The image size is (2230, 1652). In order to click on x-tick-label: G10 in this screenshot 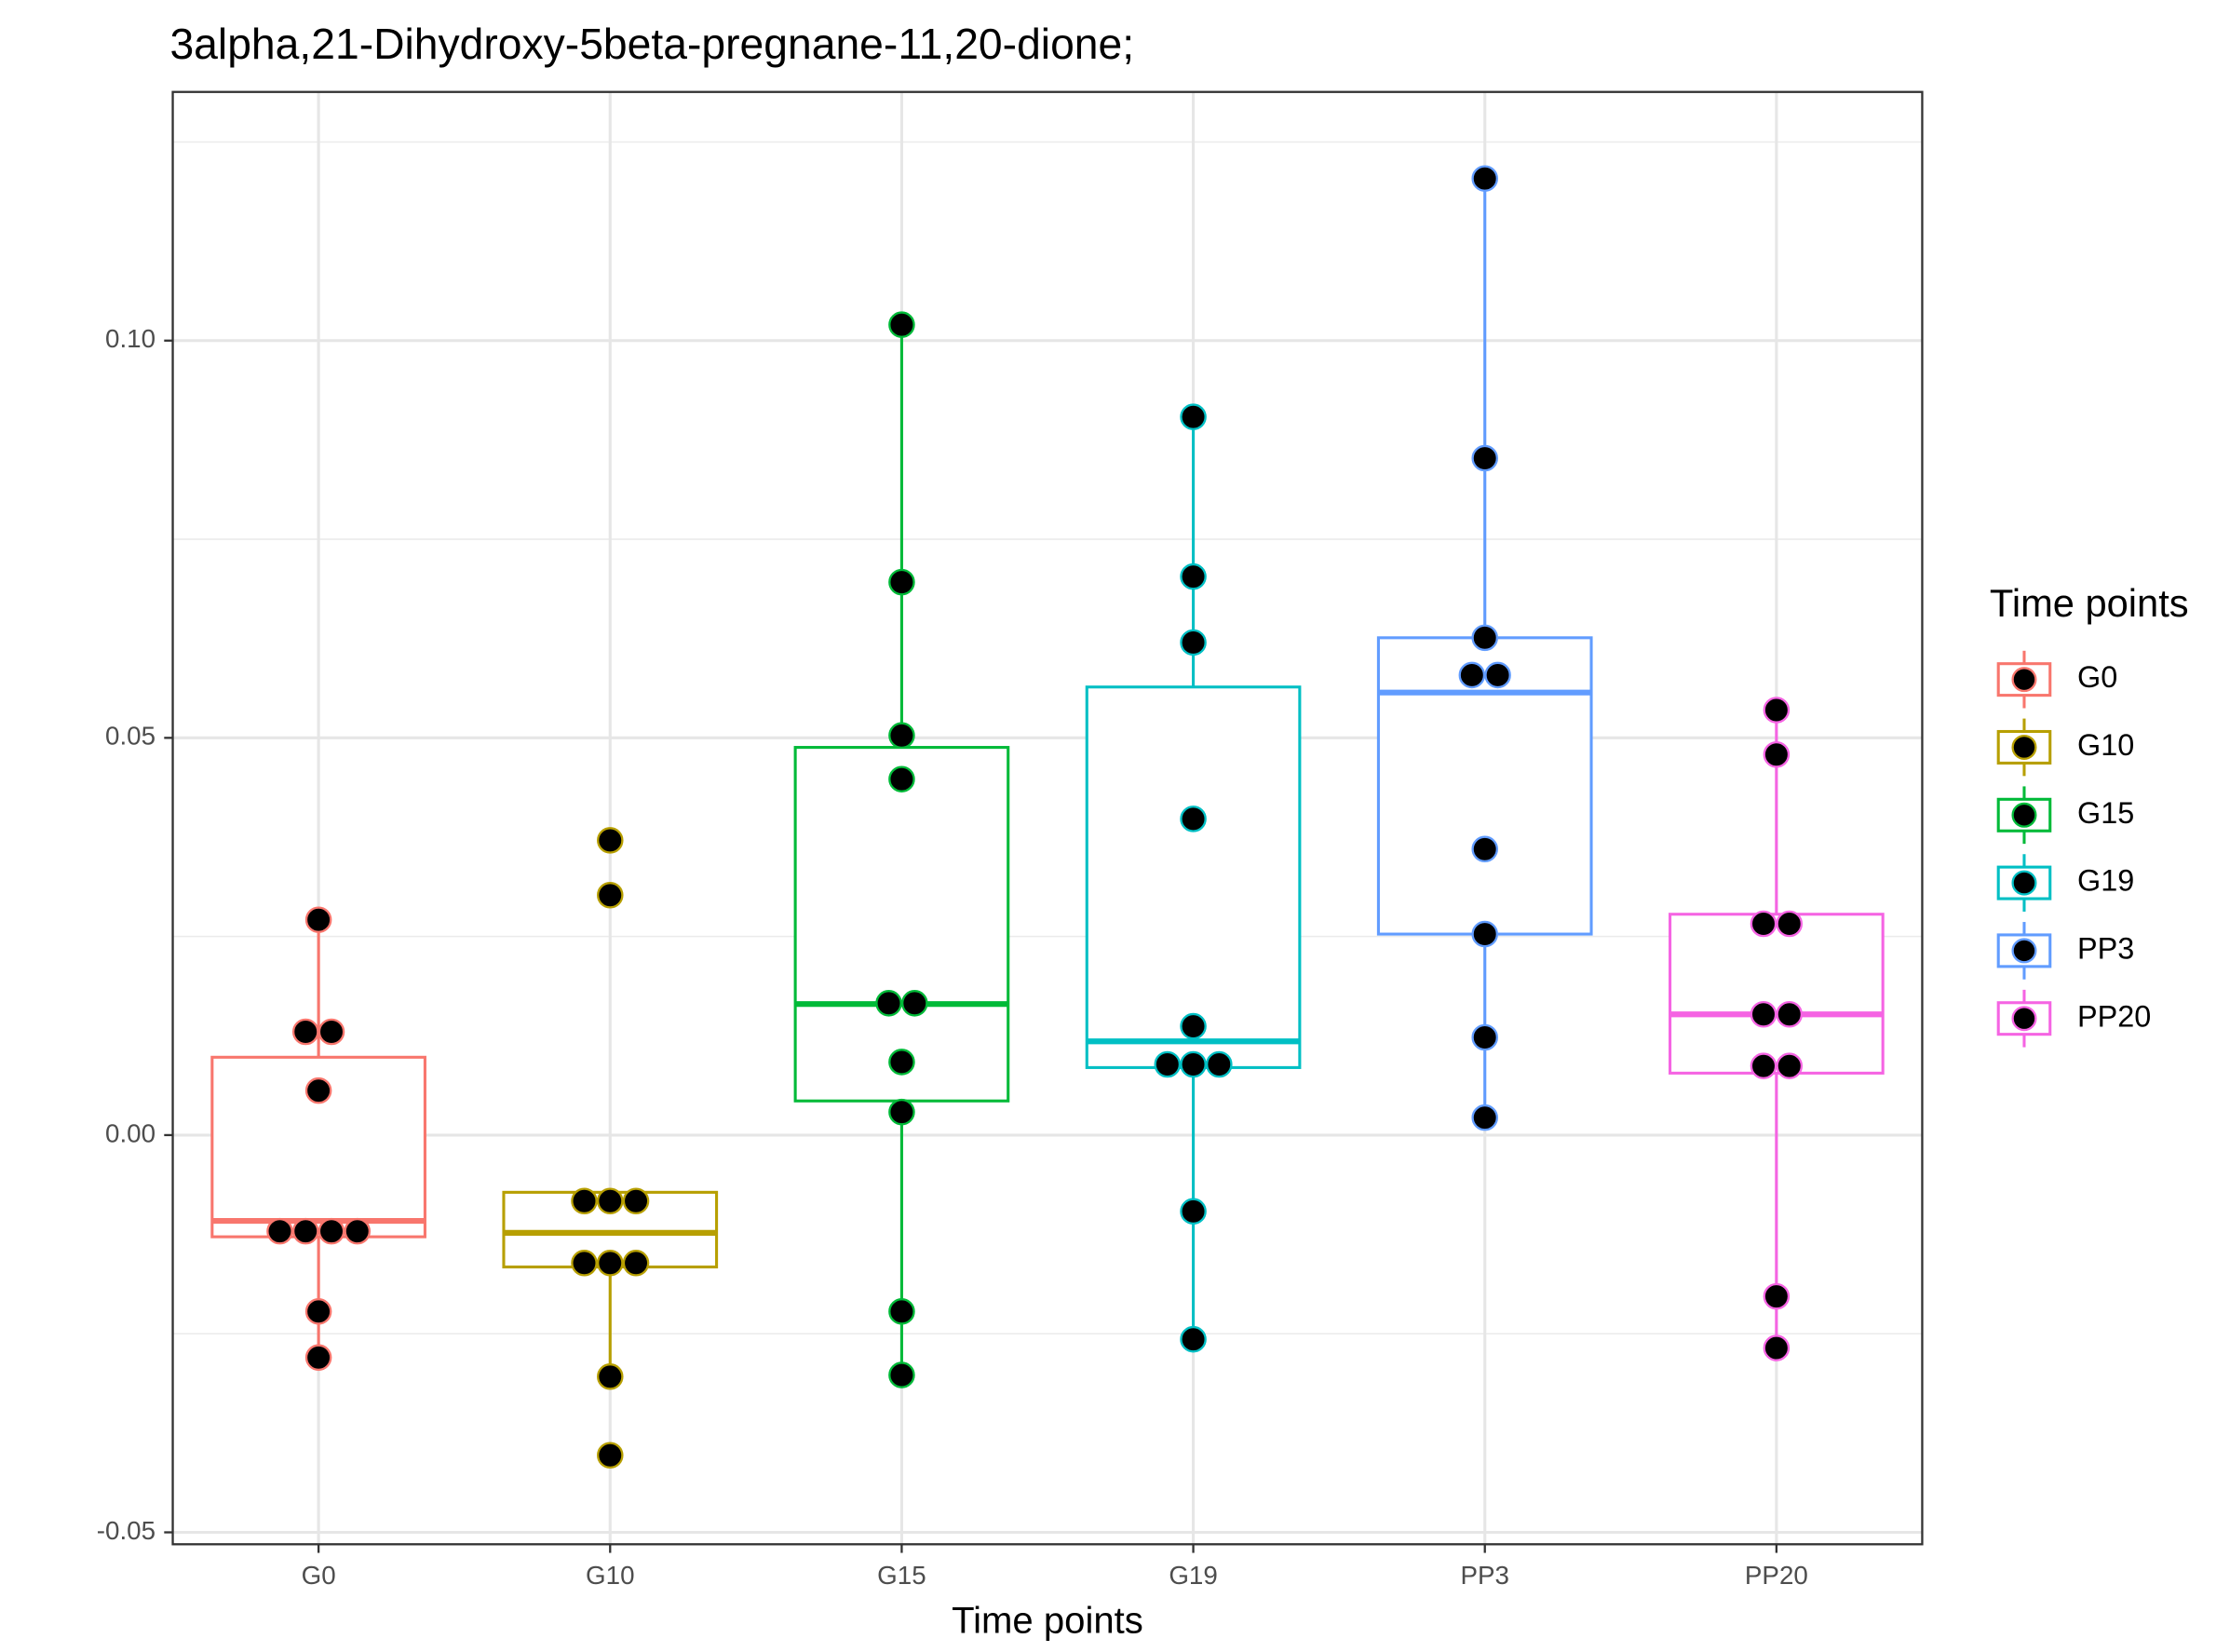, I will do `click(610, 1575)`.